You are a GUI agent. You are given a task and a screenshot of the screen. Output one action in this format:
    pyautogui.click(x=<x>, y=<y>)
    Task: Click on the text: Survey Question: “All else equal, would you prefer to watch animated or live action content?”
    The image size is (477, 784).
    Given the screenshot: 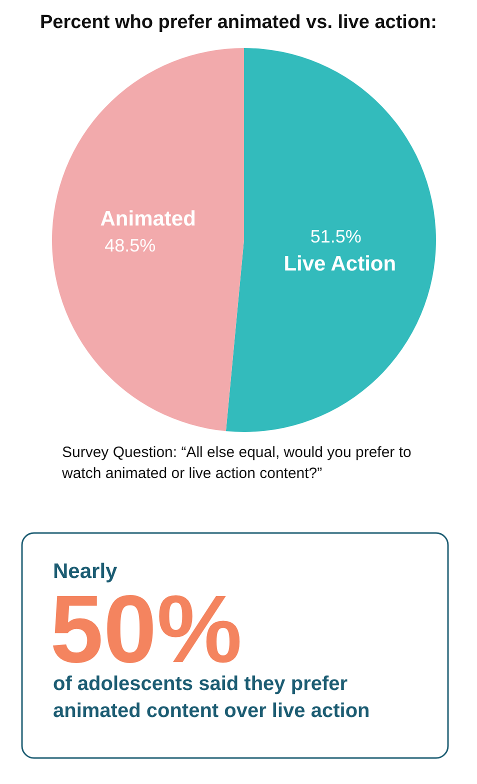 What is the action you would take?
    pyautogui.click(x=236, y=463)
    